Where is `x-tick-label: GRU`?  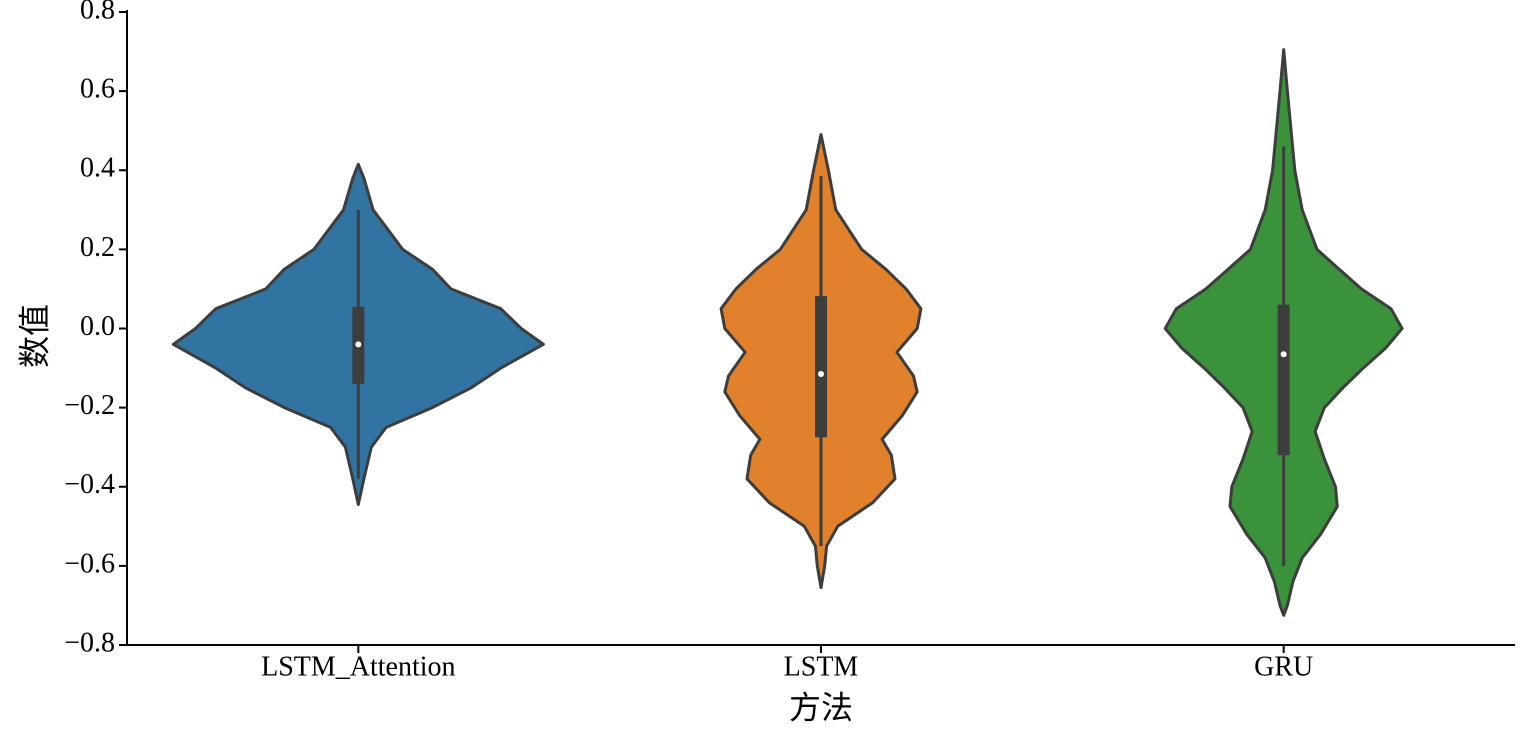
x-tick-label: GRU is located at coordinates (1283, 666).